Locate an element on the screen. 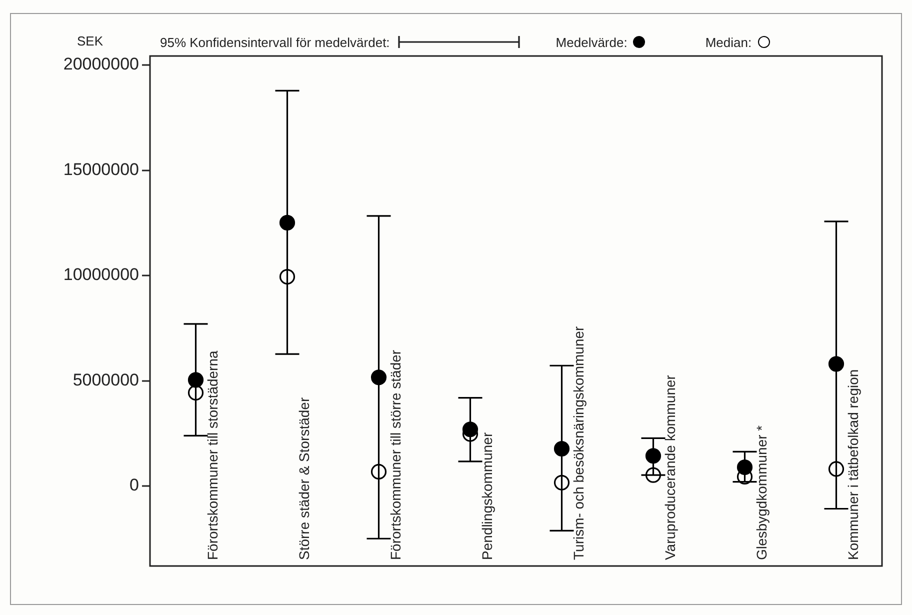  x-tick-label: Kommuner i tätbefolkad region is located at coordinates (853, 464).